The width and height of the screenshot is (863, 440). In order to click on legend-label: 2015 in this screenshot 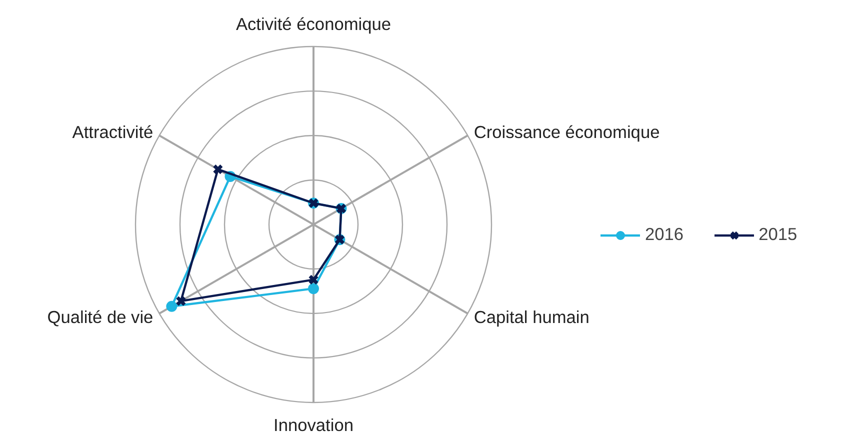, I will do `click(778, 234)`.